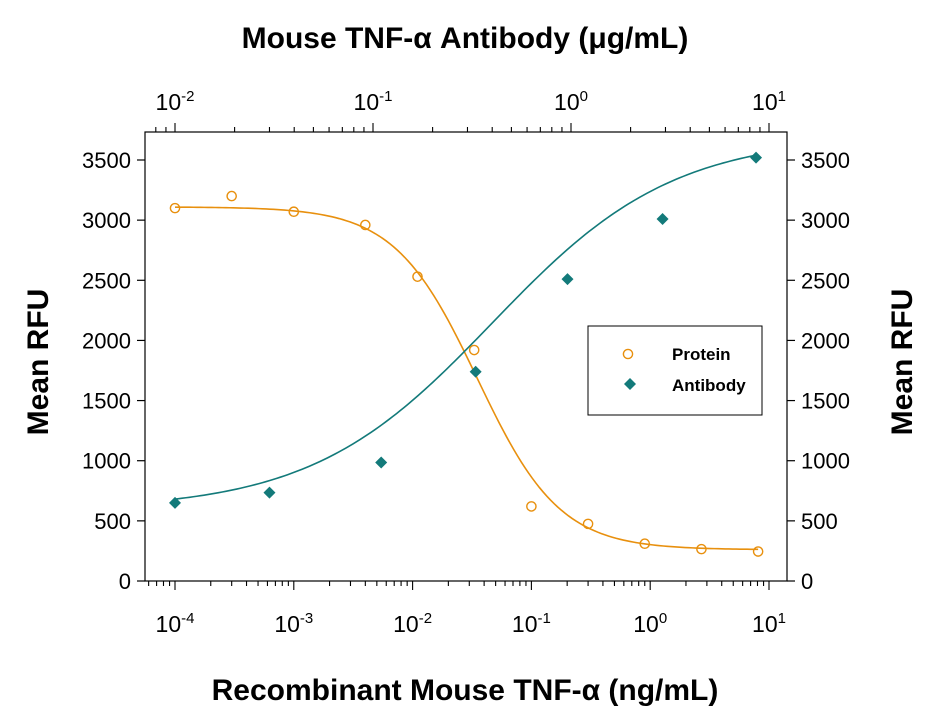 The image size is (929, 717). Describe the element at coordinates (106, 401) in the screenshot. I see `y-tick-label-left: 1500` at that location.